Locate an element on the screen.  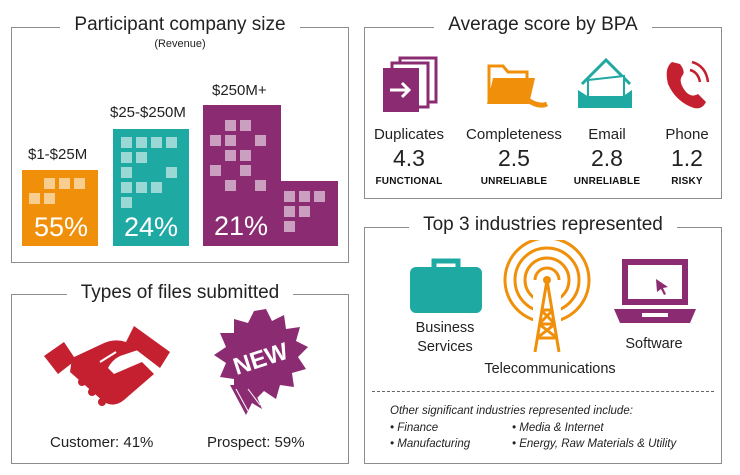
bpa-name-phone: Phone is located at coordinates (687, 134).